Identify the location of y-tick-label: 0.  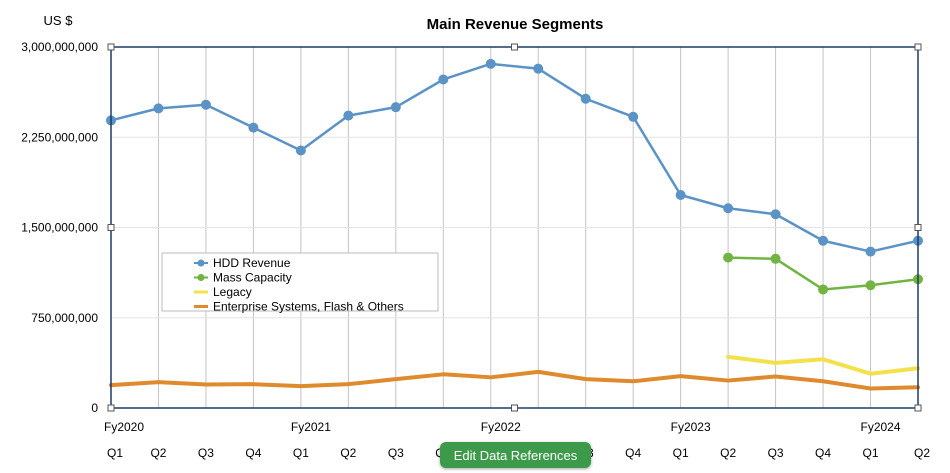
(94, 408).